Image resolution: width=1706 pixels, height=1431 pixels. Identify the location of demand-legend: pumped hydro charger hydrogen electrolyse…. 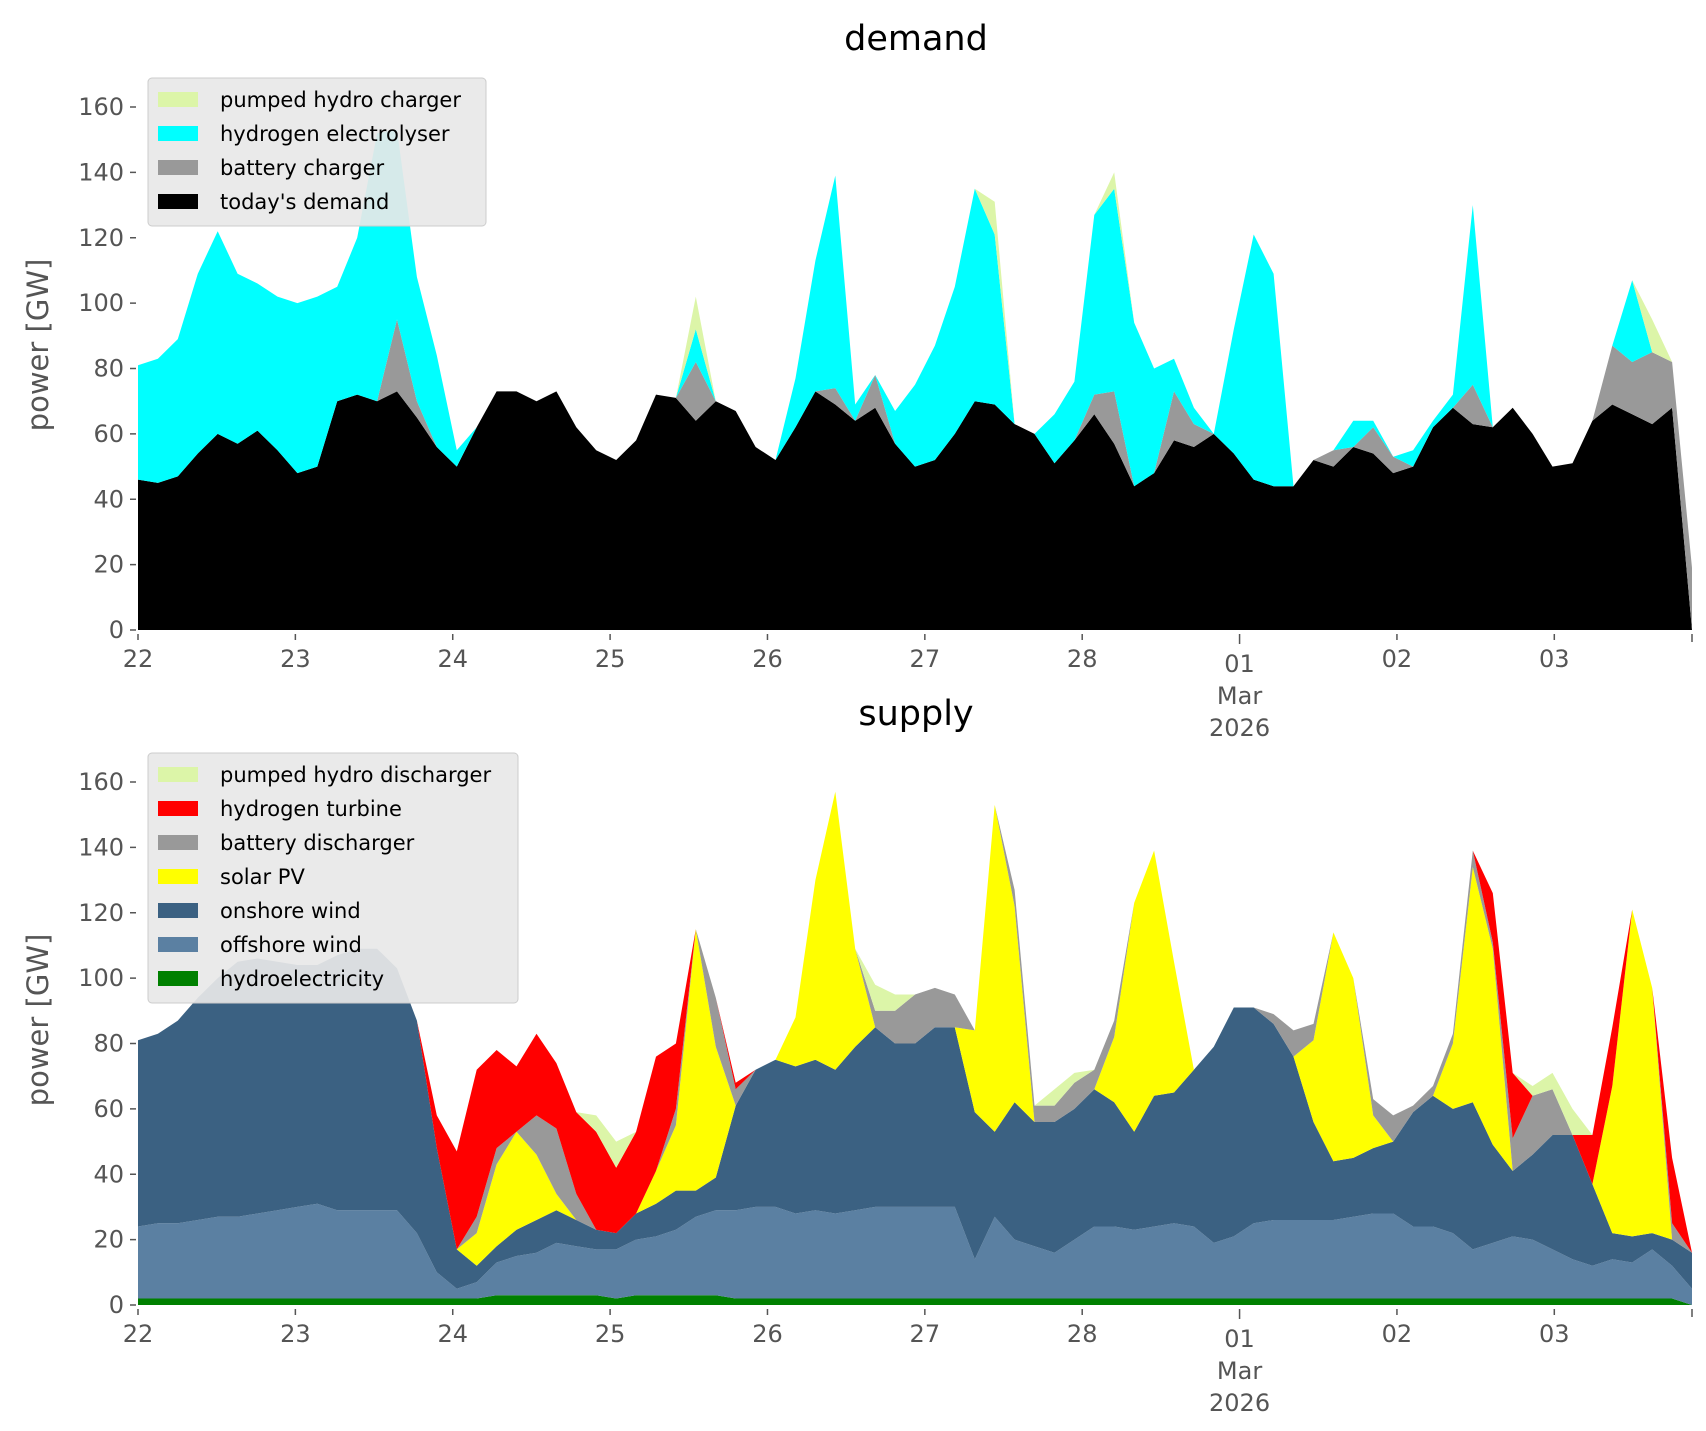
(317, 152).